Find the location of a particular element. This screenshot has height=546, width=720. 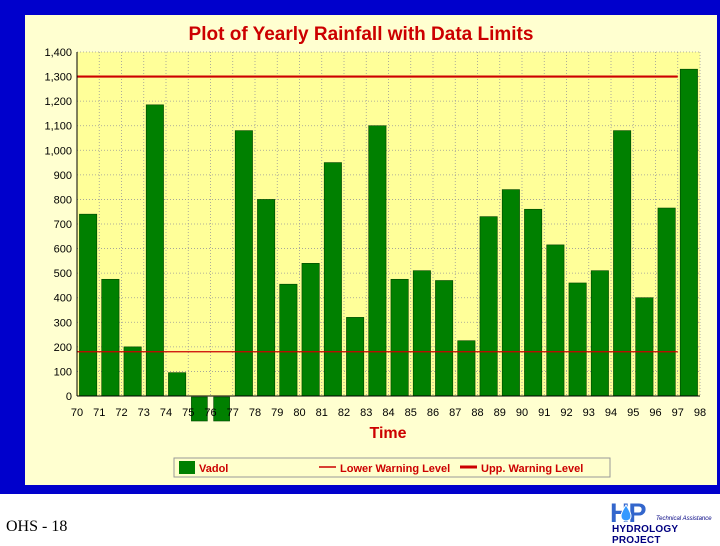

legend-label-upper: Upp. Warning Level is located at coordinates (532, 469).